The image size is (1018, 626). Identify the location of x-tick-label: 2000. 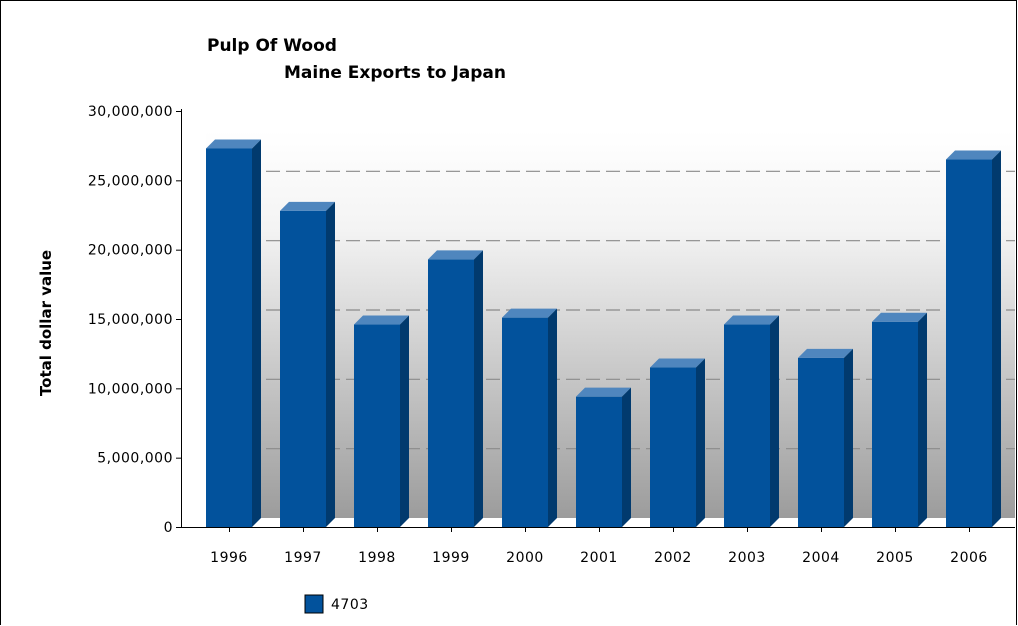
(525, 558).